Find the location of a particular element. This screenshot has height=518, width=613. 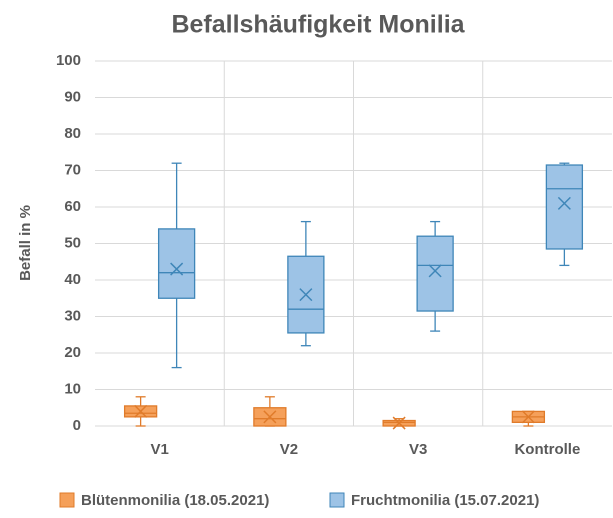

chart-title: Befallshäufigkeit Monilia is located at coordinates (318, 25).